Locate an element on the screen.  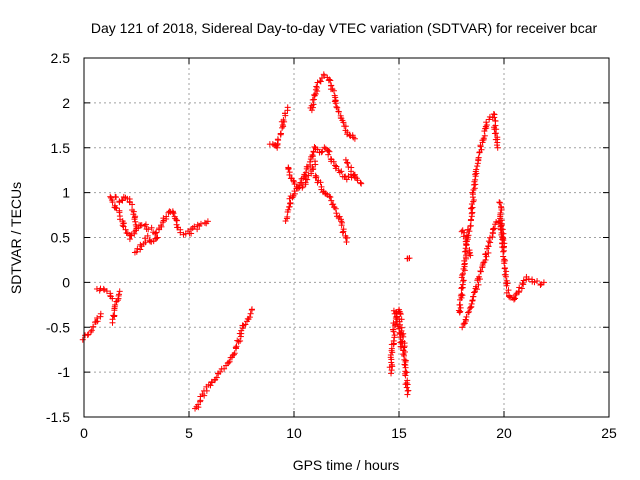
y-axis-label: SDTVAR / TECUs is located at coordinates (16, 238).